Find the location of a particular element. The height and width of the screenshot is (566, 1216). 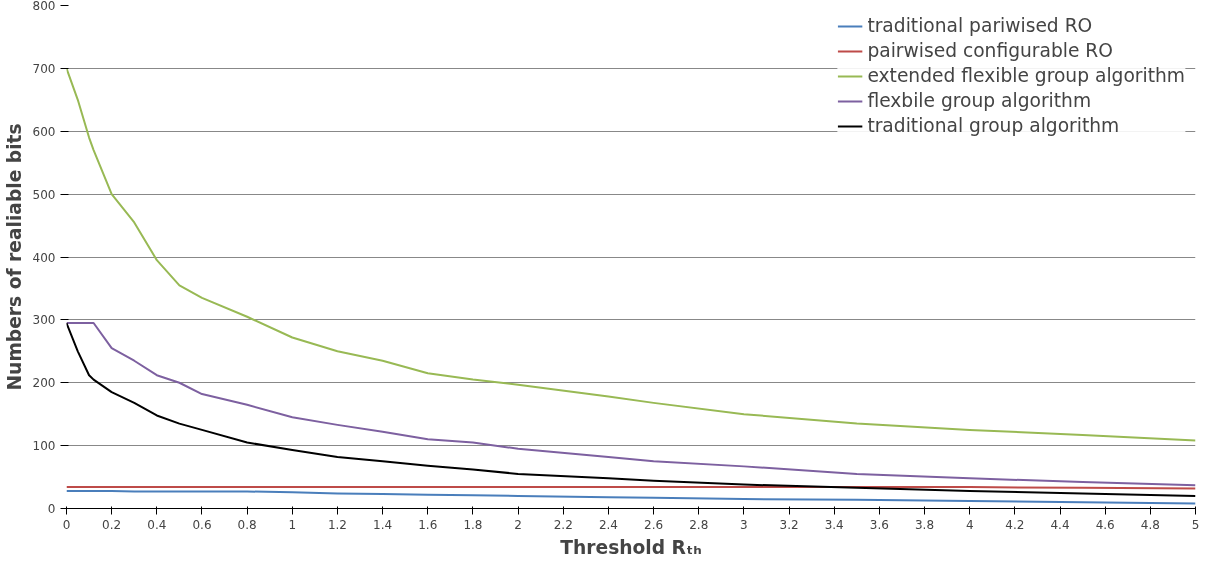

x-tick-label: 0.2 is located at coordinates (112, 524).